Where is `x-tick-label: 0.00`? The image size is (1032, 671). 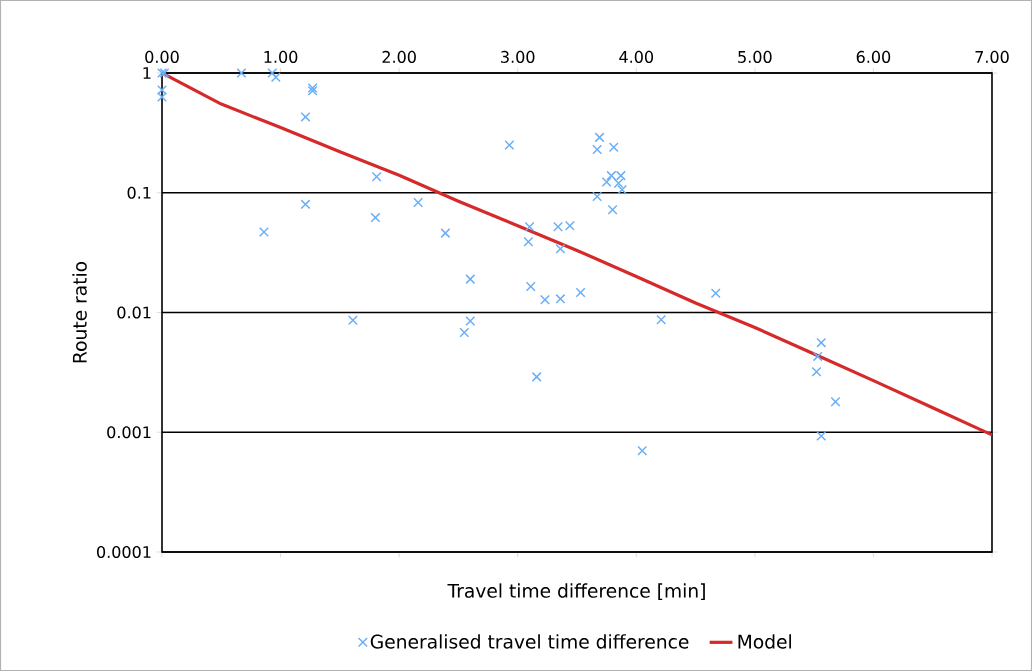 x-tick-label: 0.00 is located at coordinates (162, 56).